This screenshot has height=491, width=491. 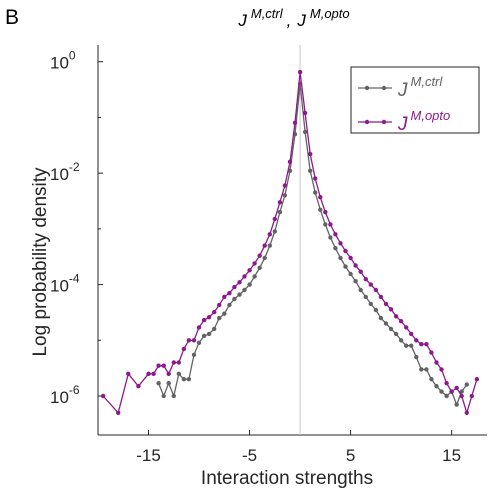 I want to click on title-base-2: J, so click(x=301, y=20).